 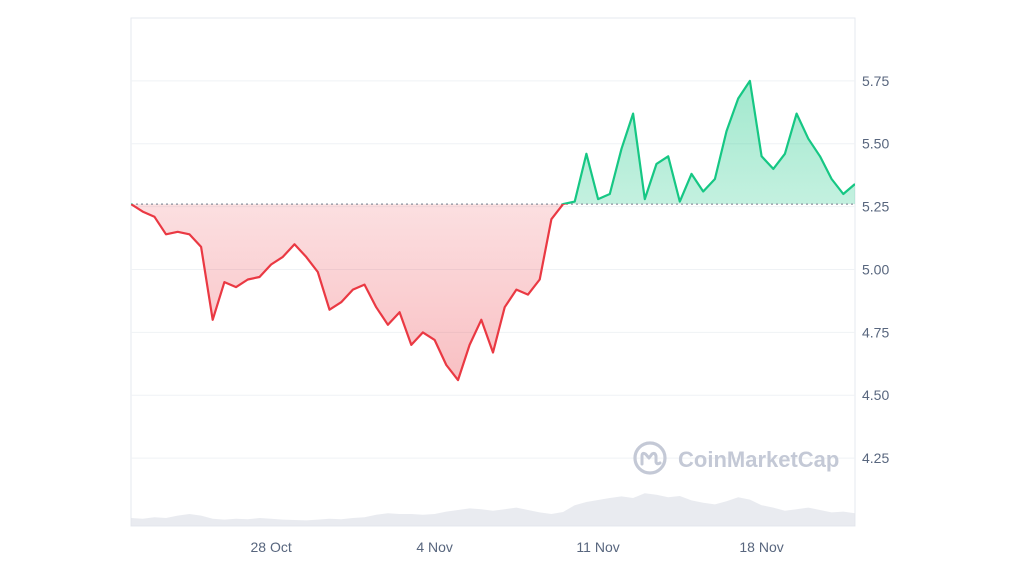 What do you see at coordinates (758, 459) in the screenshot?
I see `watermark-text: CoinMarketCap` at bounding box center [758, 459].